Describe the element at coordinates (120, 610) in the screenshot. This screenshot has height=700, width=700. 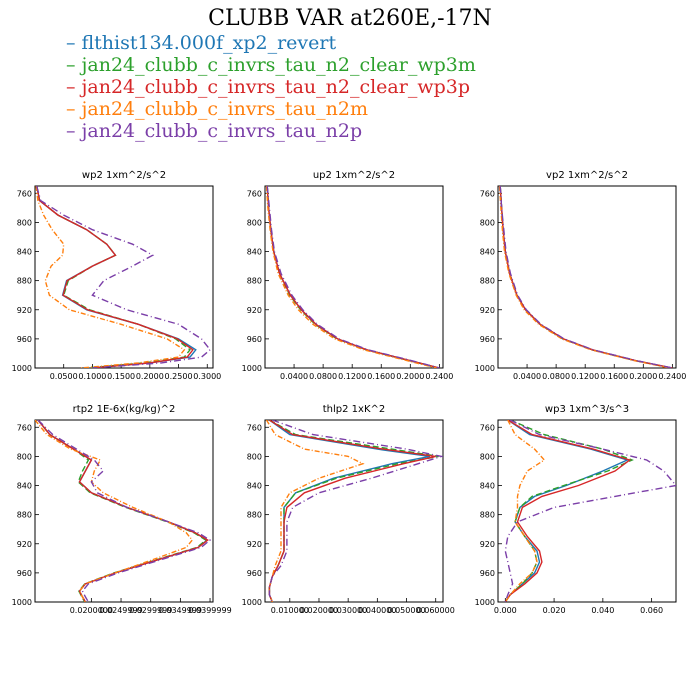
I see `x-tick-label: 0.0249999` at that location.